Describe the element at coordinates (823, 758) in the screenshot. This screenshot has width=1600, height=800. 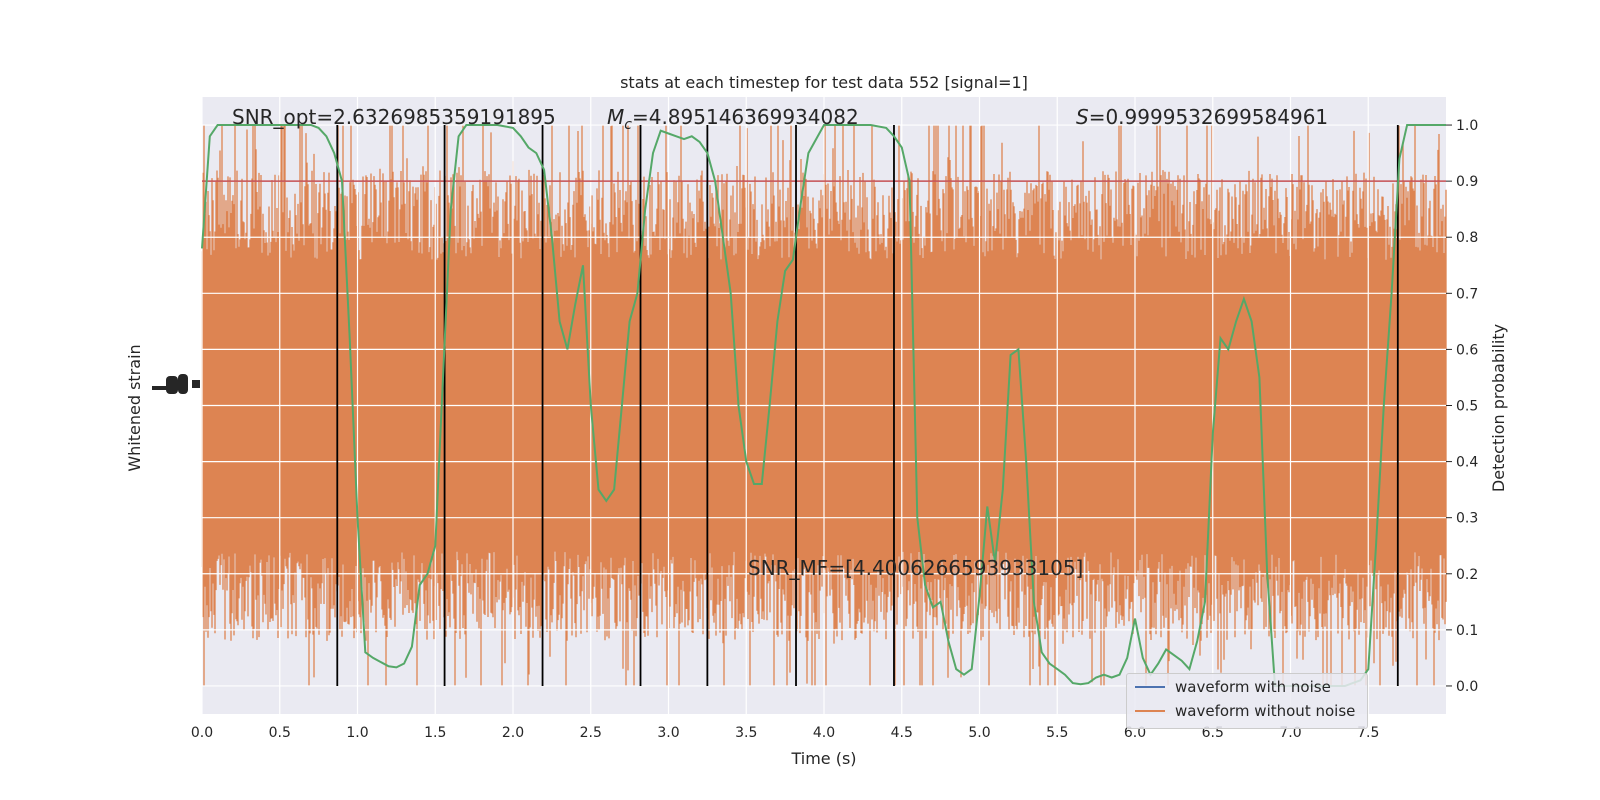
I see `x-axis-label: Time (s)` at that location.